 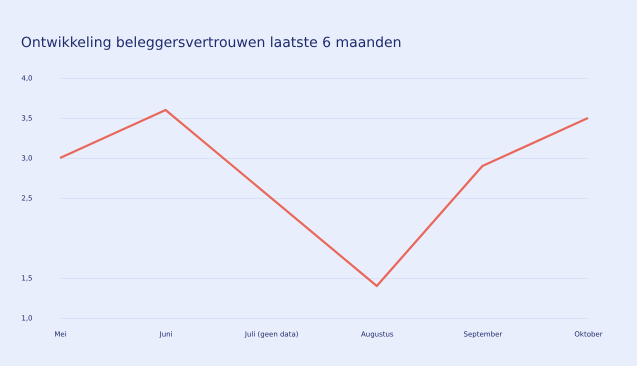 I want to click on chart-title: Ontwikkeling beleggersvertrouwen laatste 6 maanden, so click(x=211, y=43).